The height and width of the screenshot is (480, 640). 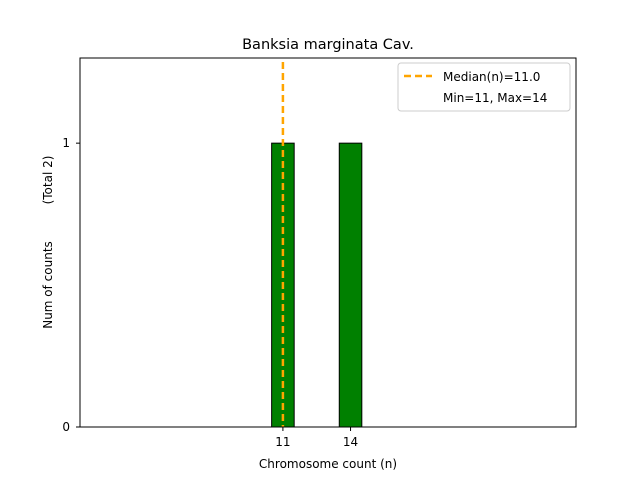 I want to click on y-tick-label-0: 0, so click(x=66, y=427).